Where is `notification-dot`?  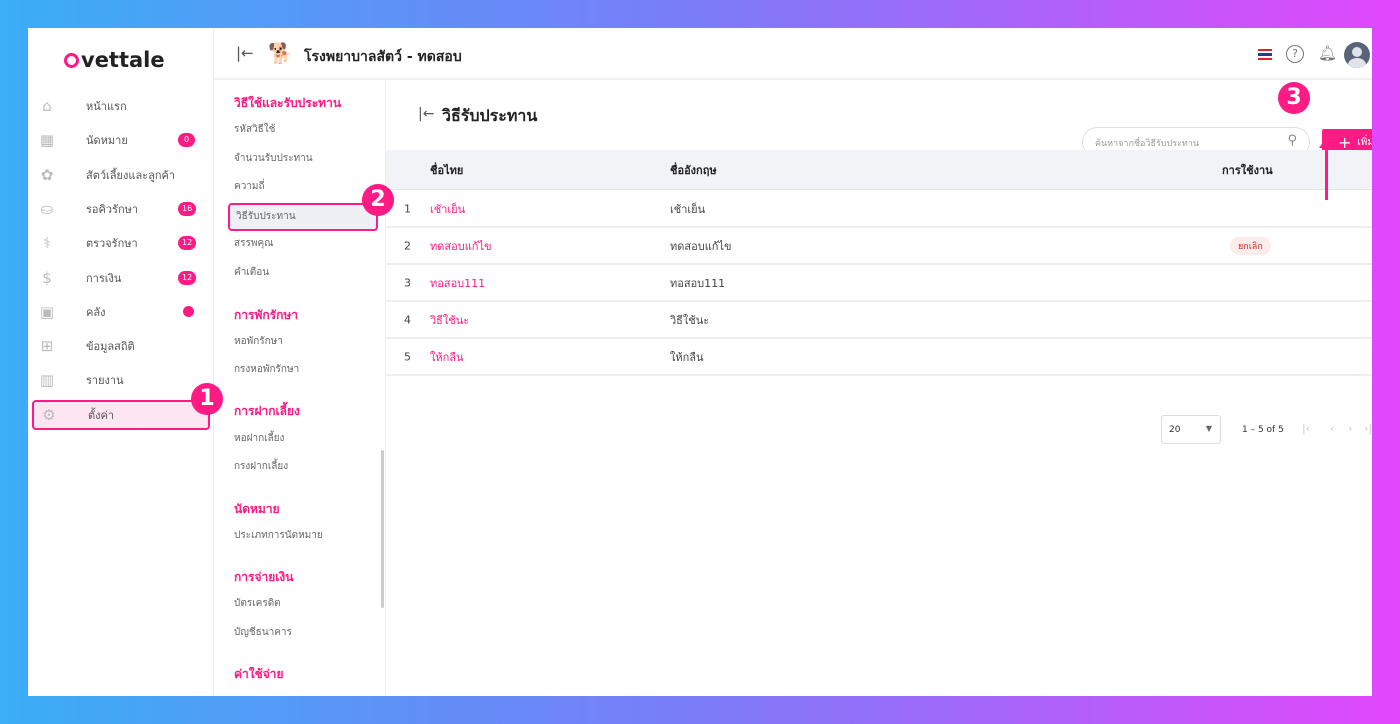 notification-dot is located at coordinates (188, 312).